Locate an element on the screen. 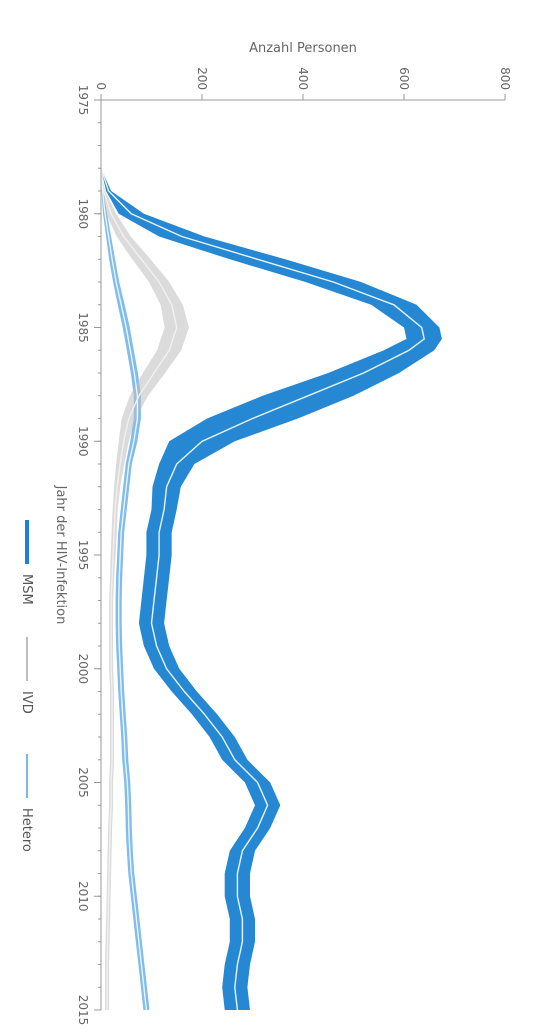 This screenshot has height=1032, width=553. y-tick-label: 600 is located at coordinates (404, 78).